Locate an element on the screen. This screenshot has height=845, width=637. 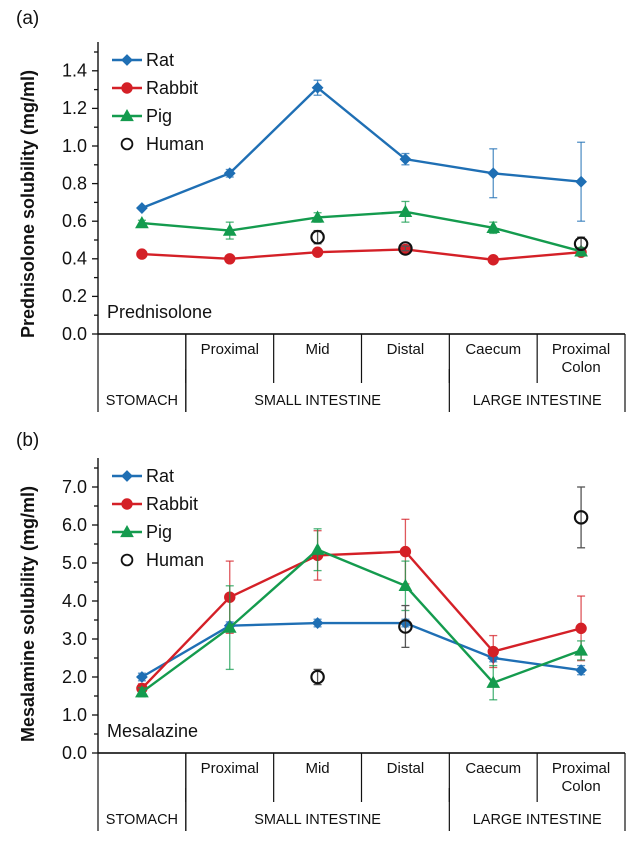
y-tick-label: 6.0 is located at coordinates (74, 525).